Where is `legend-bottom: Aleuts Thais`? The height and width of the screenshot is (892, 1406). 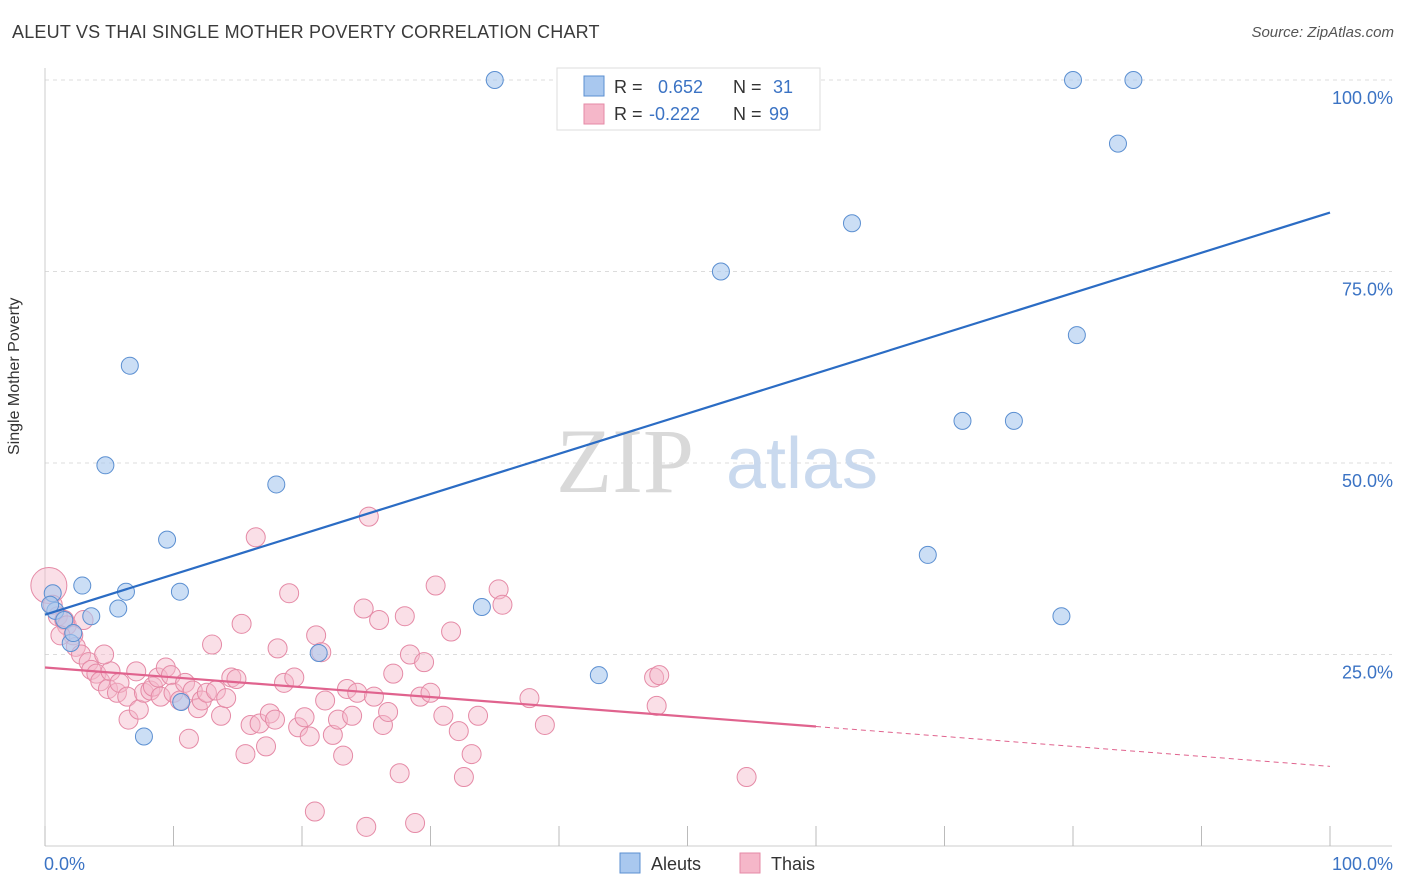
legend-bottom: Aleuts Thais is located at coordinates (717, 863).